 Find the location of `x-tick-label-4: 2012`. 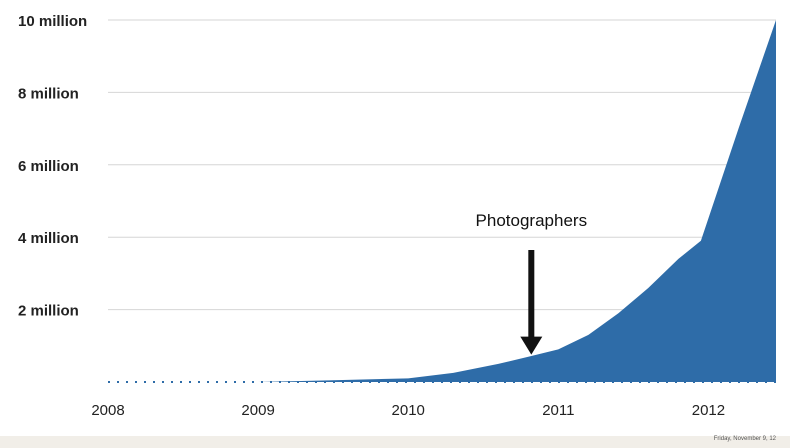

x-tick-label-4: 2012 is located at coordinates (708, 410).